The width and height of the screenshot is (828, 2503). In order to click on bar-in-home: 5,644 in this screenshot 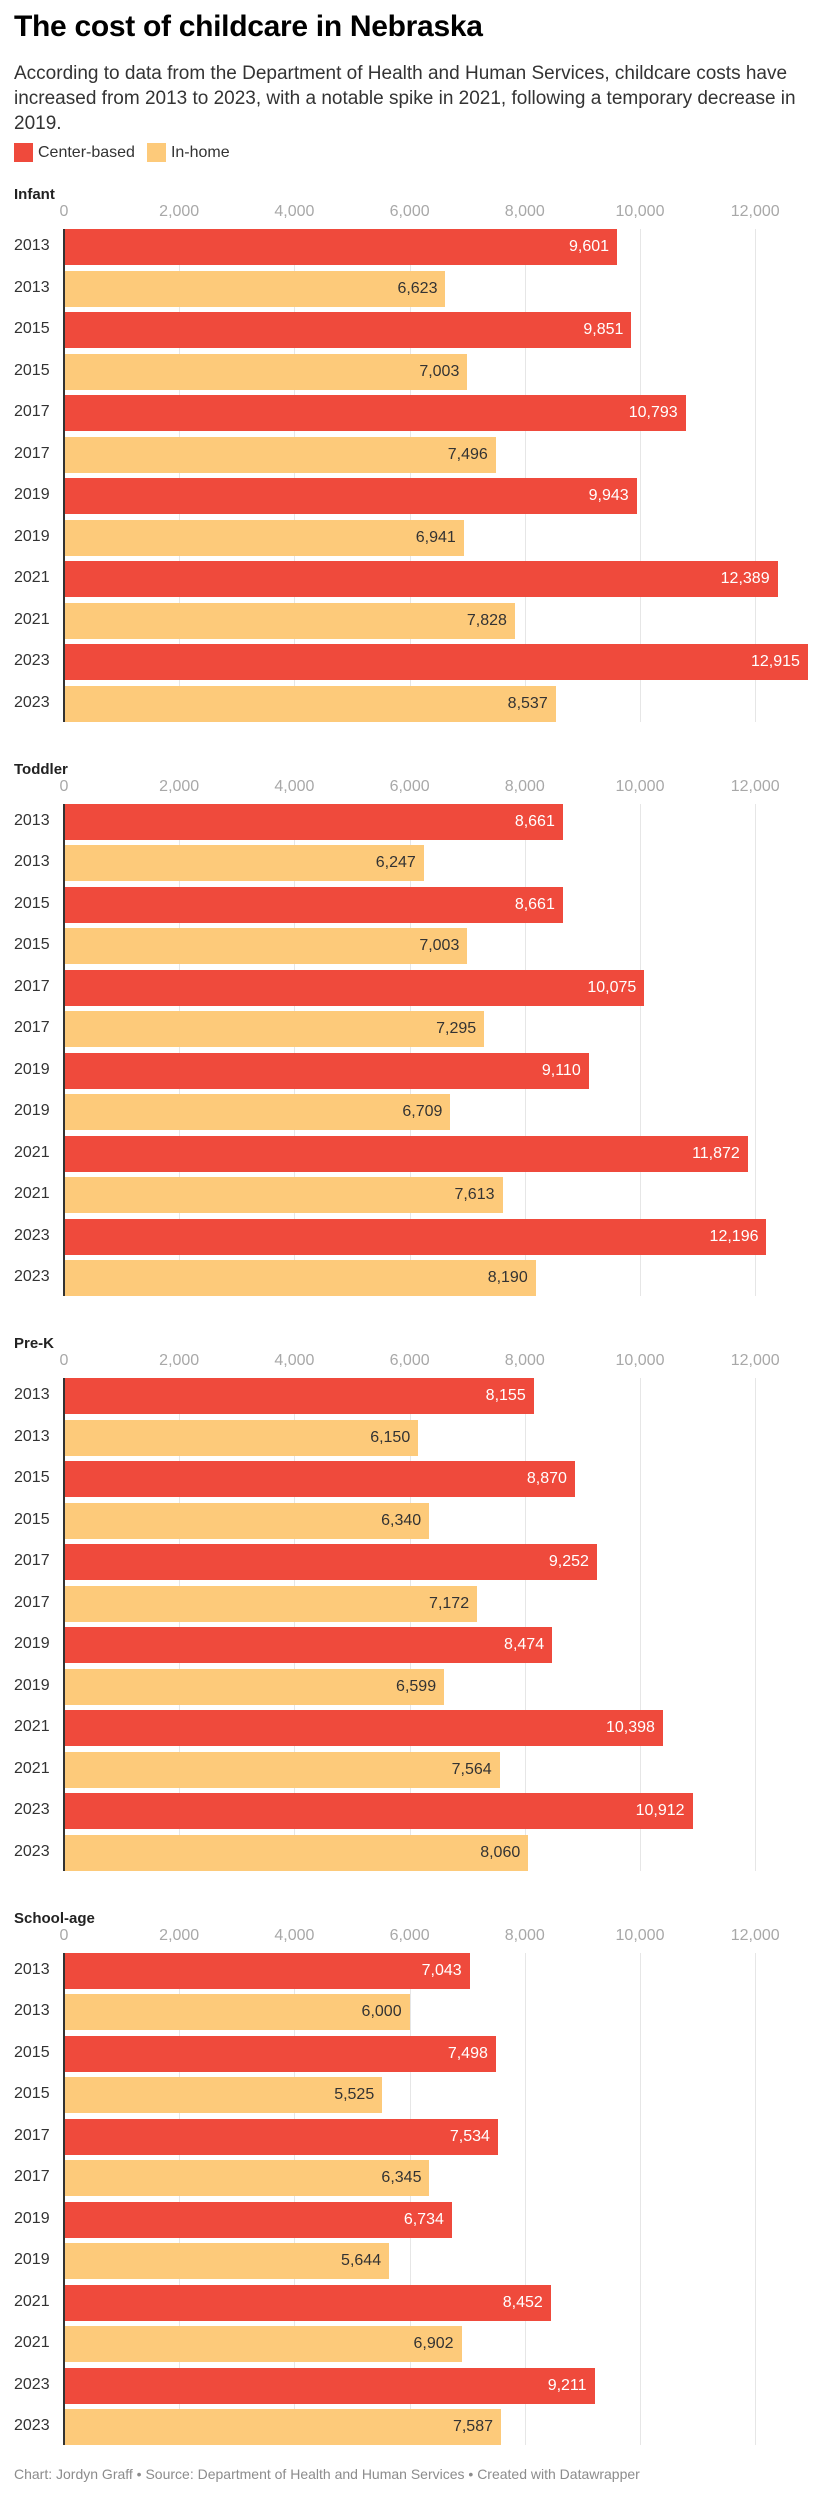, I will do `click(227, 2261)`.